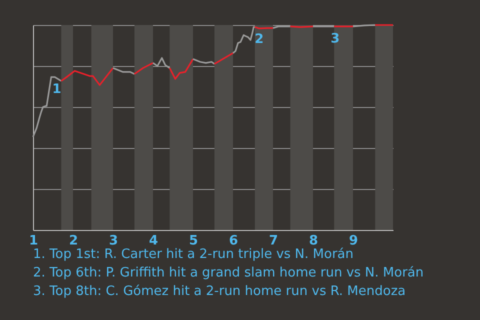 The width and height of the screenshot is (480, 320). What do you see at coordinates (259, 40) in the screenshot?
I see `annotation: 2` at bounding box center [259, 40].